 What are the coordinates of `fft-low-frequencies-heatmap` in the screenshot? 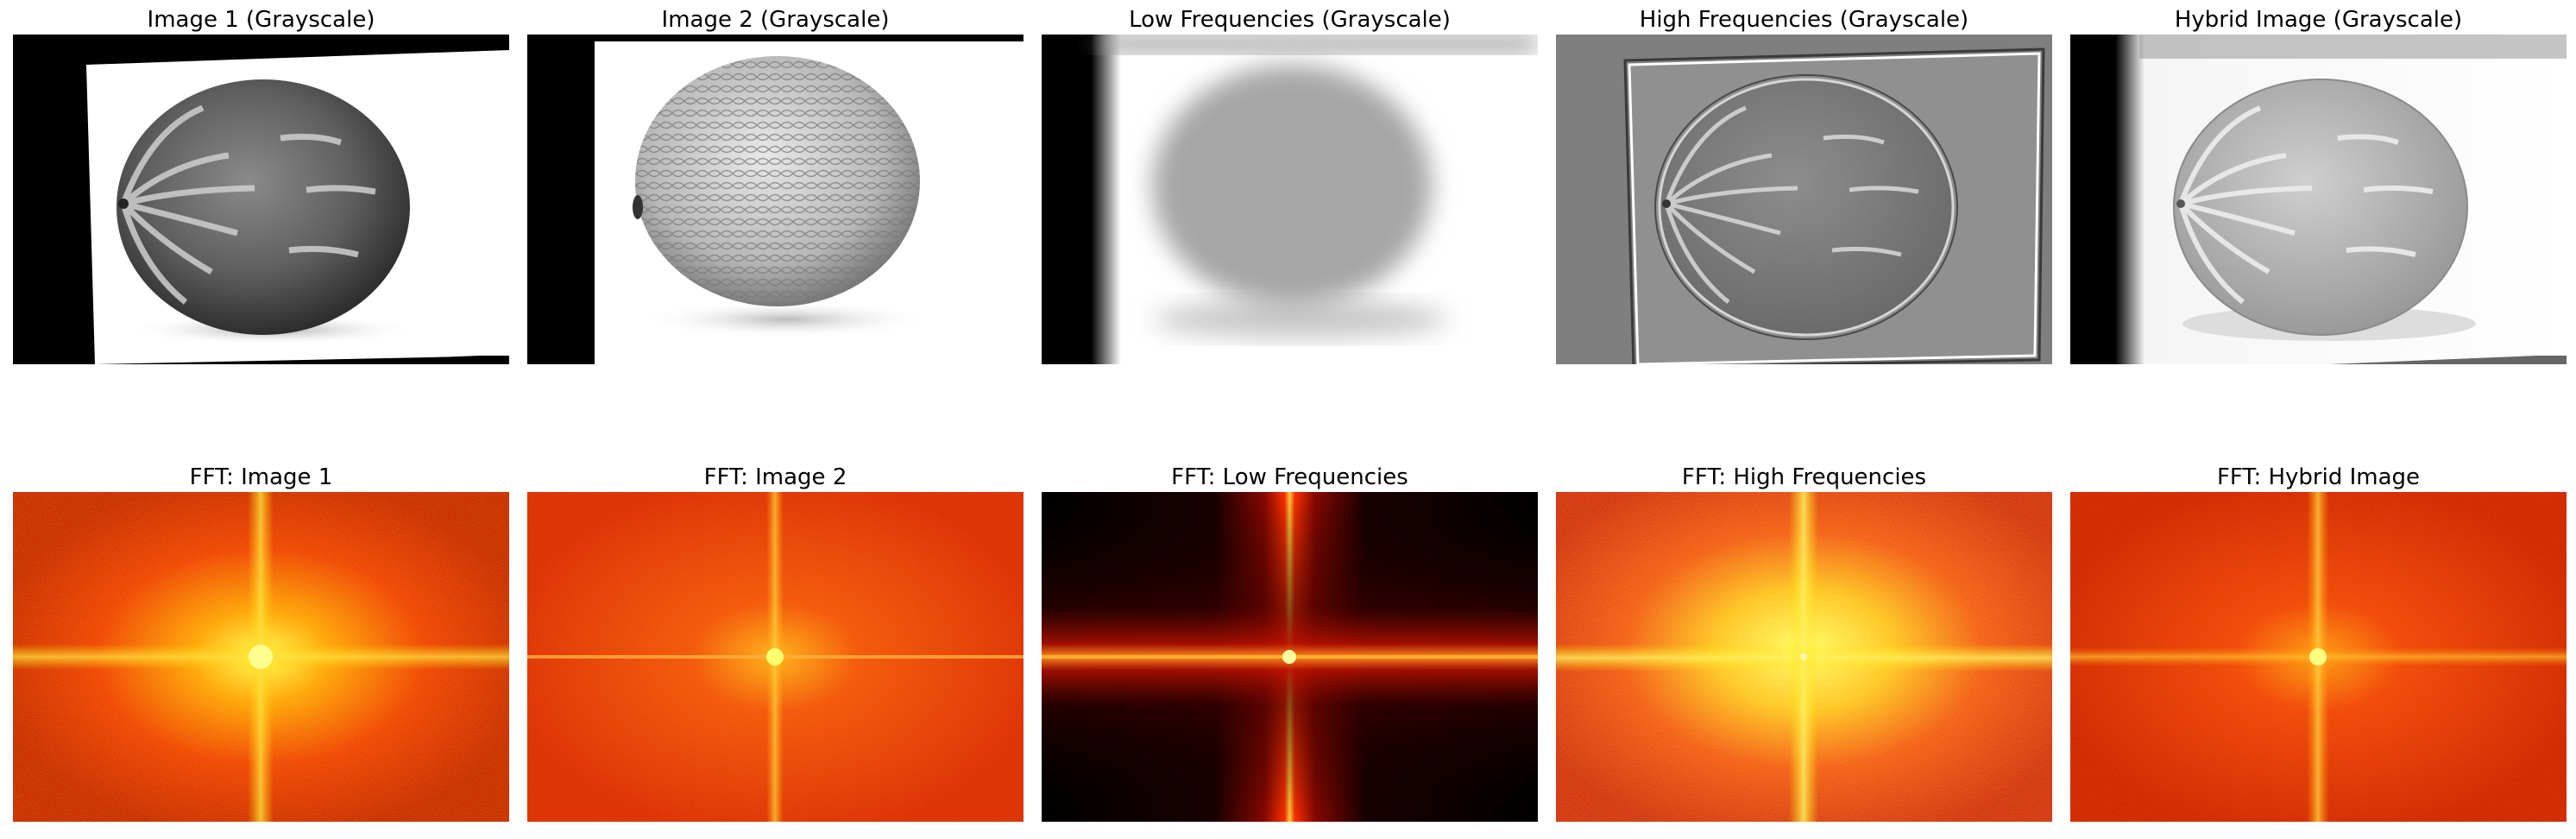 It's located at (1290, 657).